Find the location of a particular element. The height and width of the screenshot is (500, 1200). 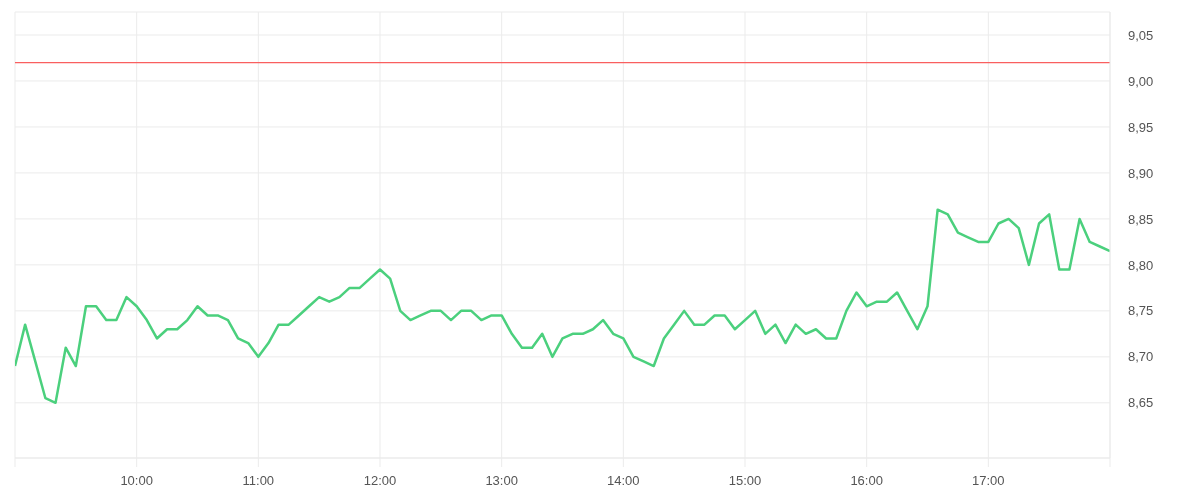

x-tick-label: 17:00 is located at coordinates (988, 481).